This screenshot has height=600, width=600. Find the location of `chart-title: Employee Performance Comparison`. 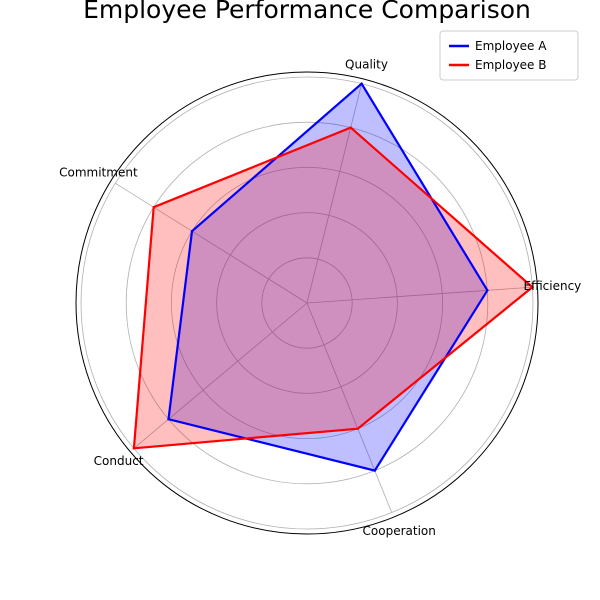

chart-title: Employee Performance Comparison is located at coordinates (307, 12).